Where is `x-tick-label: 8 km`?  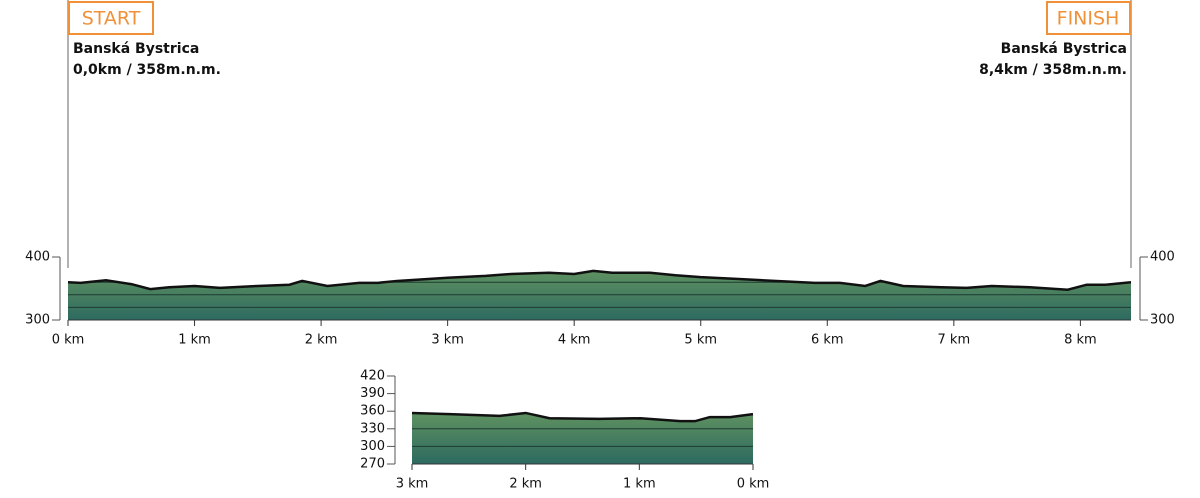
x-tick-label: 8 km is located at coordinates (1080, 340).